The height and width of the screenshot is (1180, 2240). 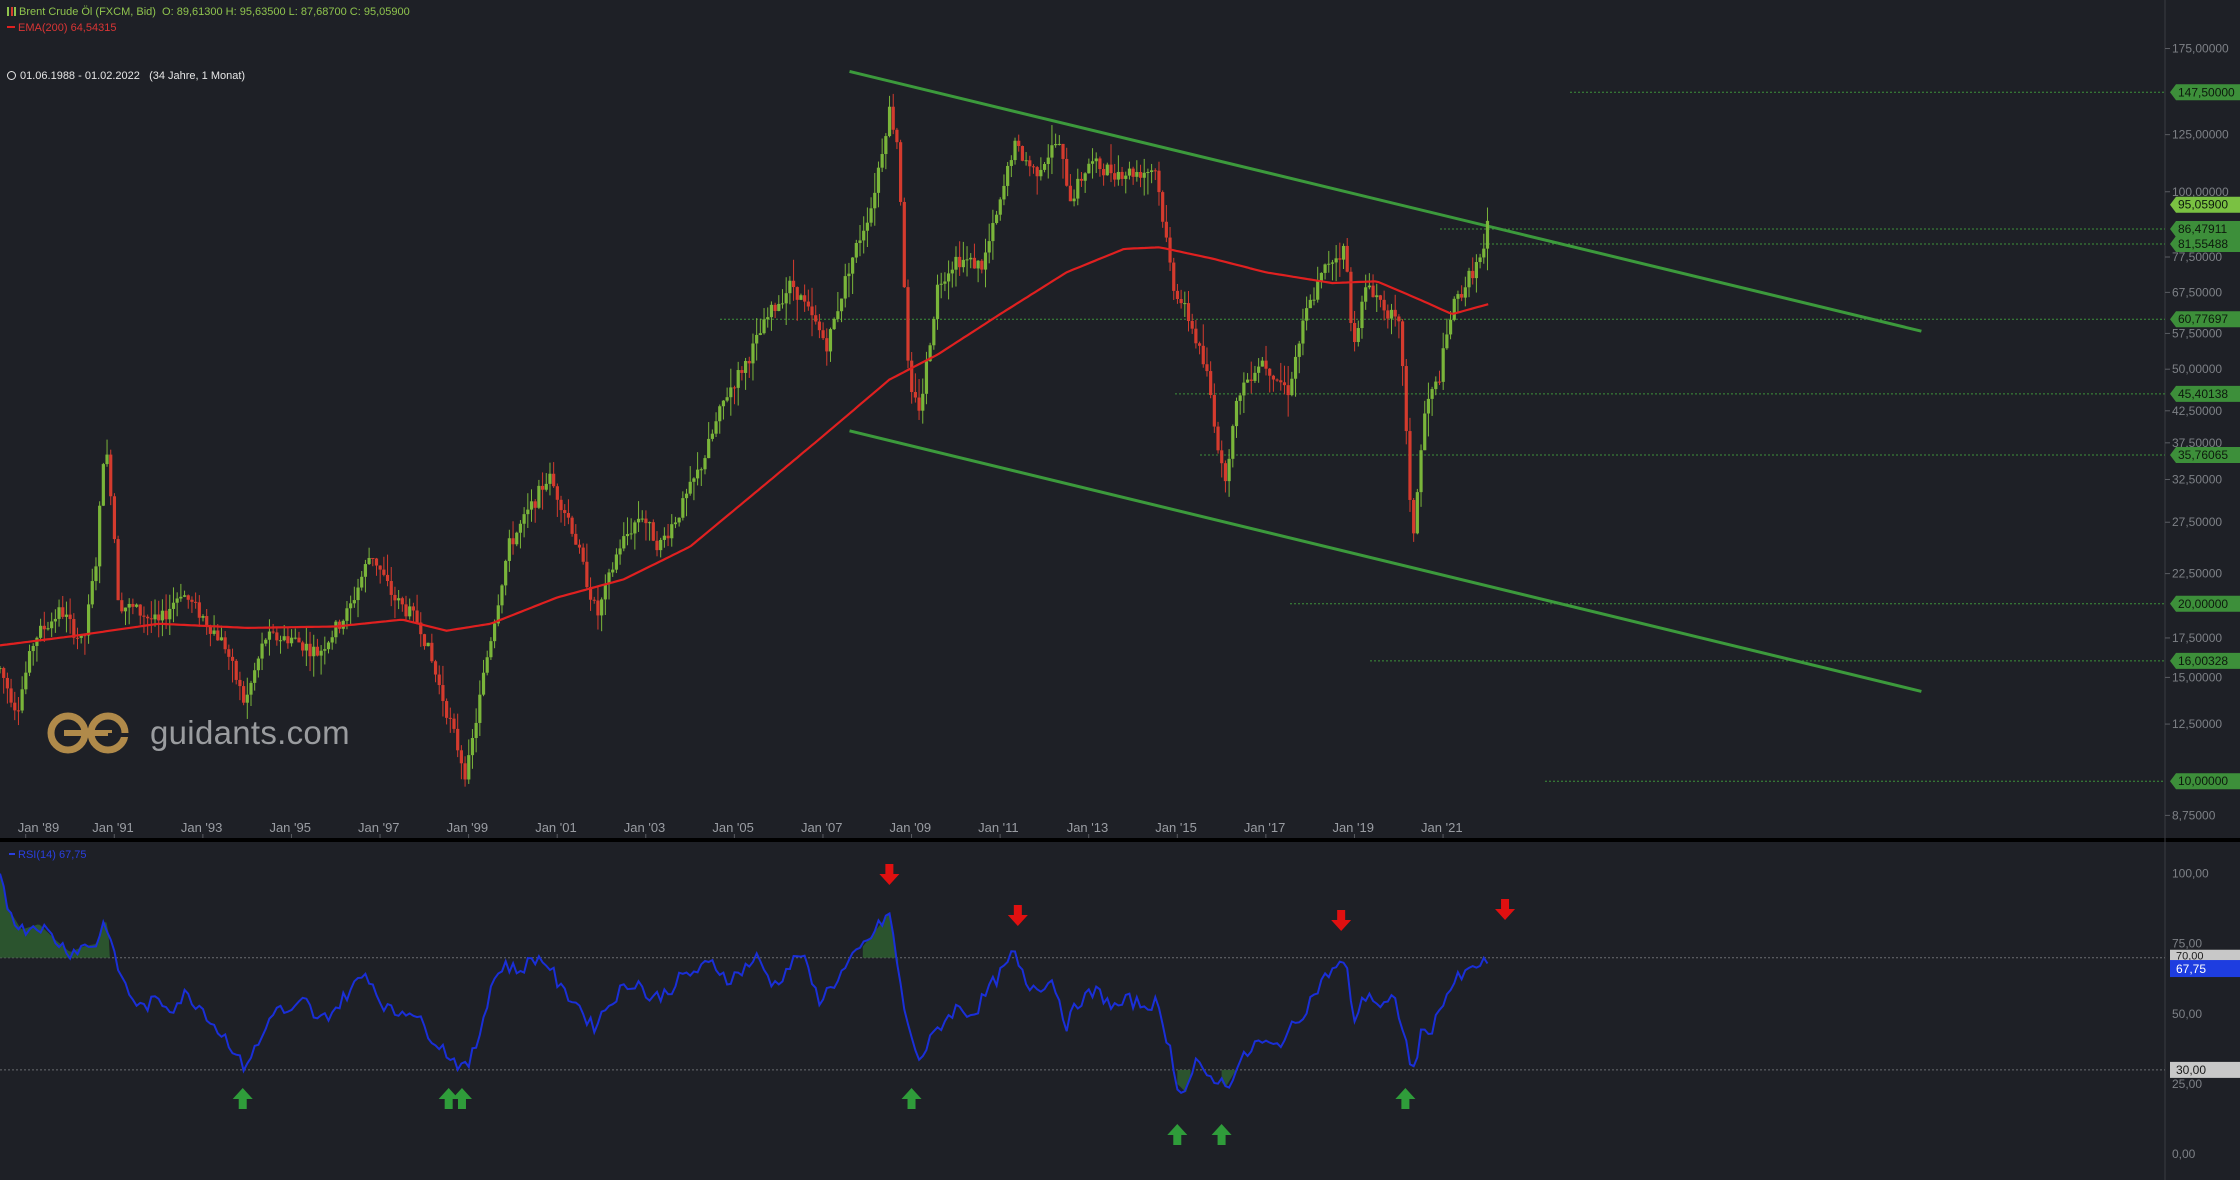 I want to click on level-badge-label: 16,00328, so click(x=2203, y=661).